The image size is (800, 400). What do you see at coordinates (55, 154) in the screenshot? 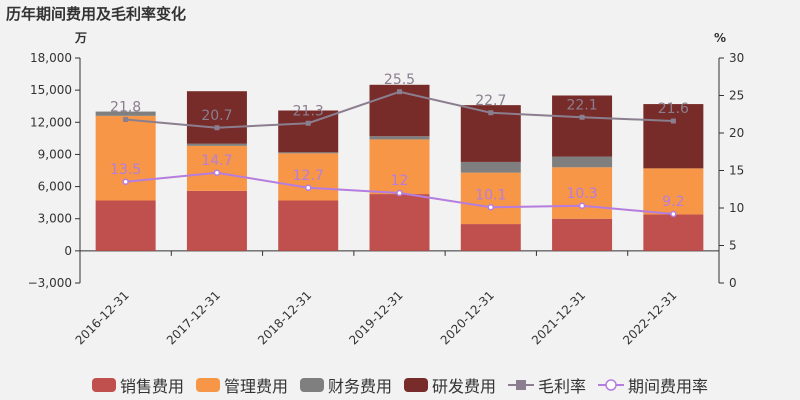
I see `left-tick-label: 9,000` at bounding box center [55, 154].